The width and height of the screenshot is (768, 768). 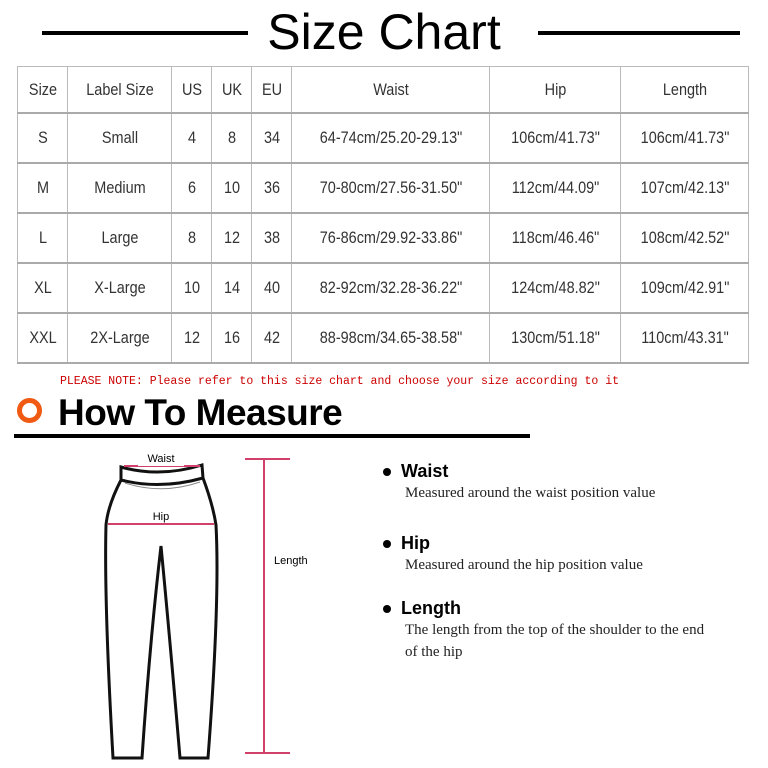 I want to click on table-cell: 107cm/42.13", so click(x=684, y=188).